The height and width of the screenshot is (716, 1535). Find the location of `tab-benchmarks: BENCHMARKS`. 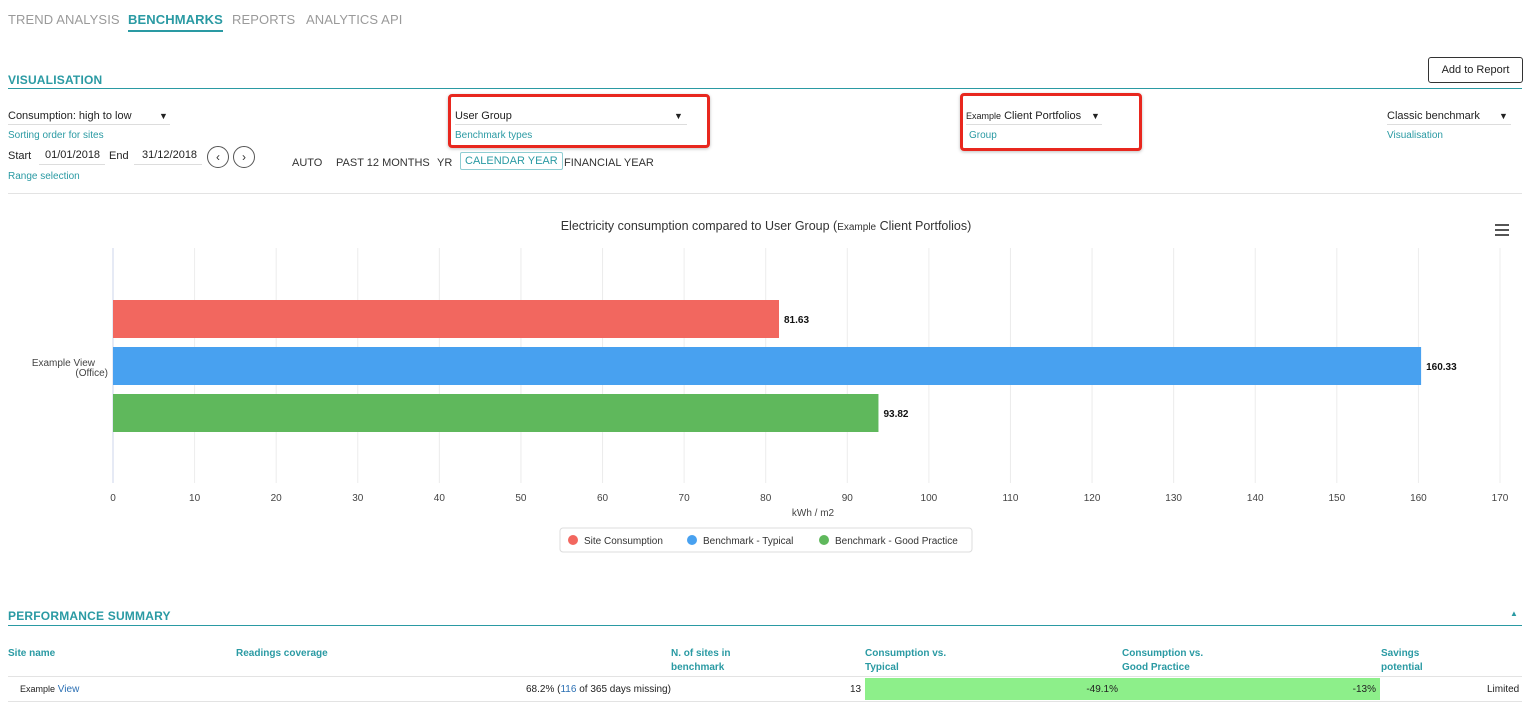

tab-benchmarks: BENCHMARKS is located at coordinates (175, 22).